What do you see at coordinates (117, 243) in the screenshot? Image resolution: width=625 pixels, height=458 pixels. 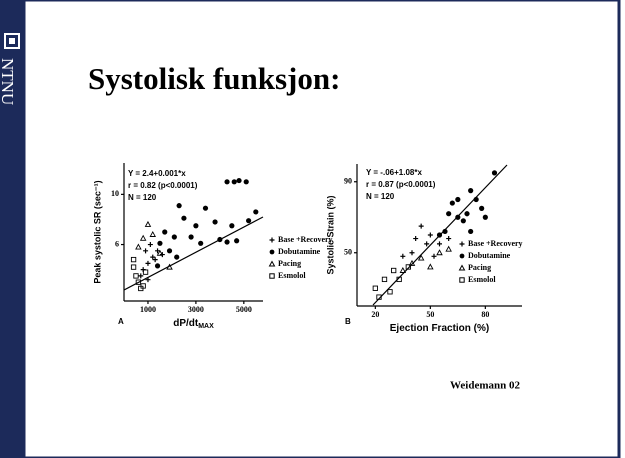 I see `y-tick-label: 6` at bounding box center [117, 243].